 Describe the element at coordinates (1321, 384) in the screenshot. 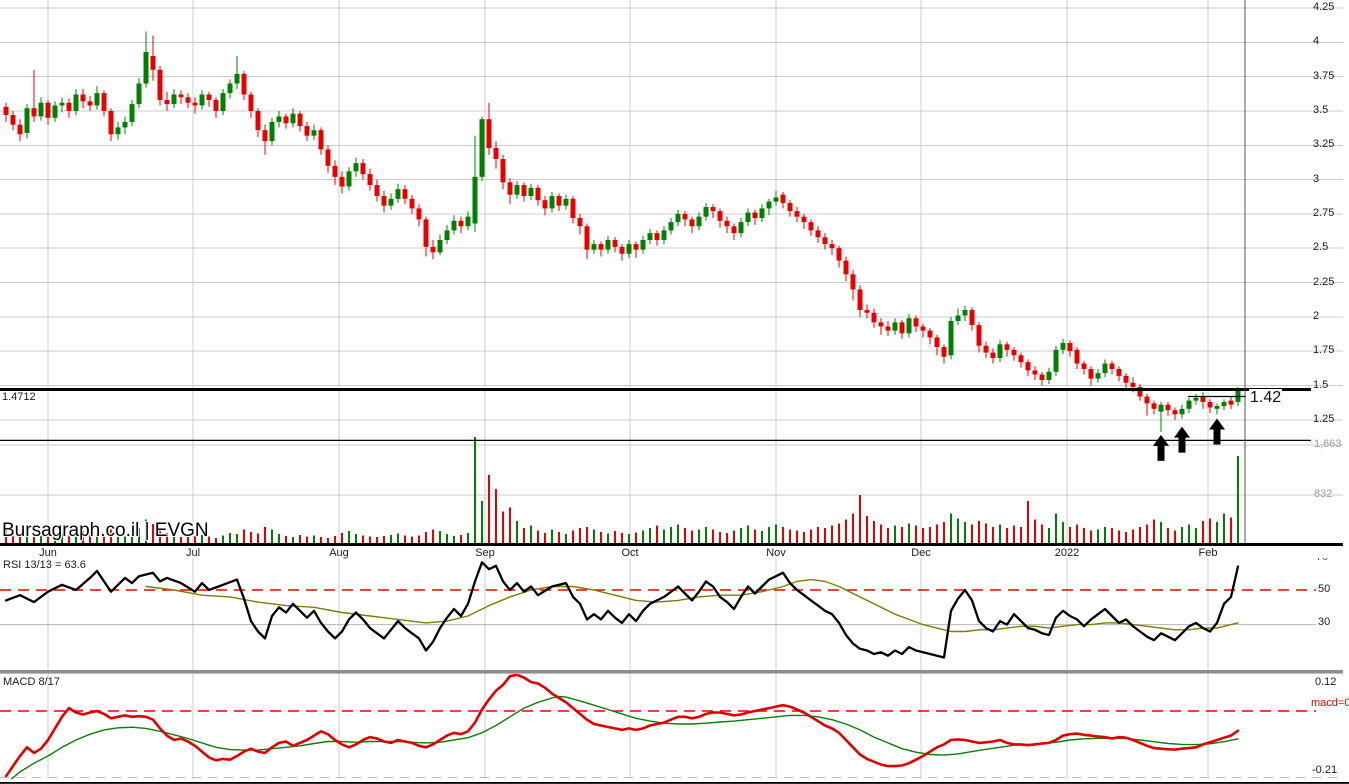

I see `price-axis-label: 1.5` at that location.